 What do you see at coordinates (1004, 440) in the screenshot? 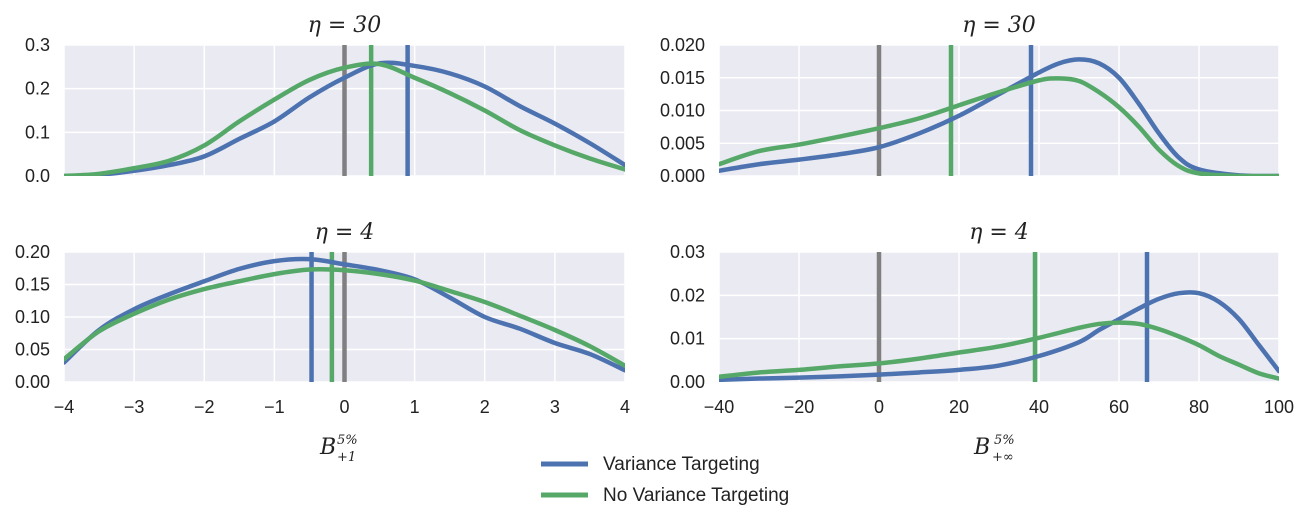
I see `x-axis-label-right-sup: 5%` at bounding box center [1004, 440].